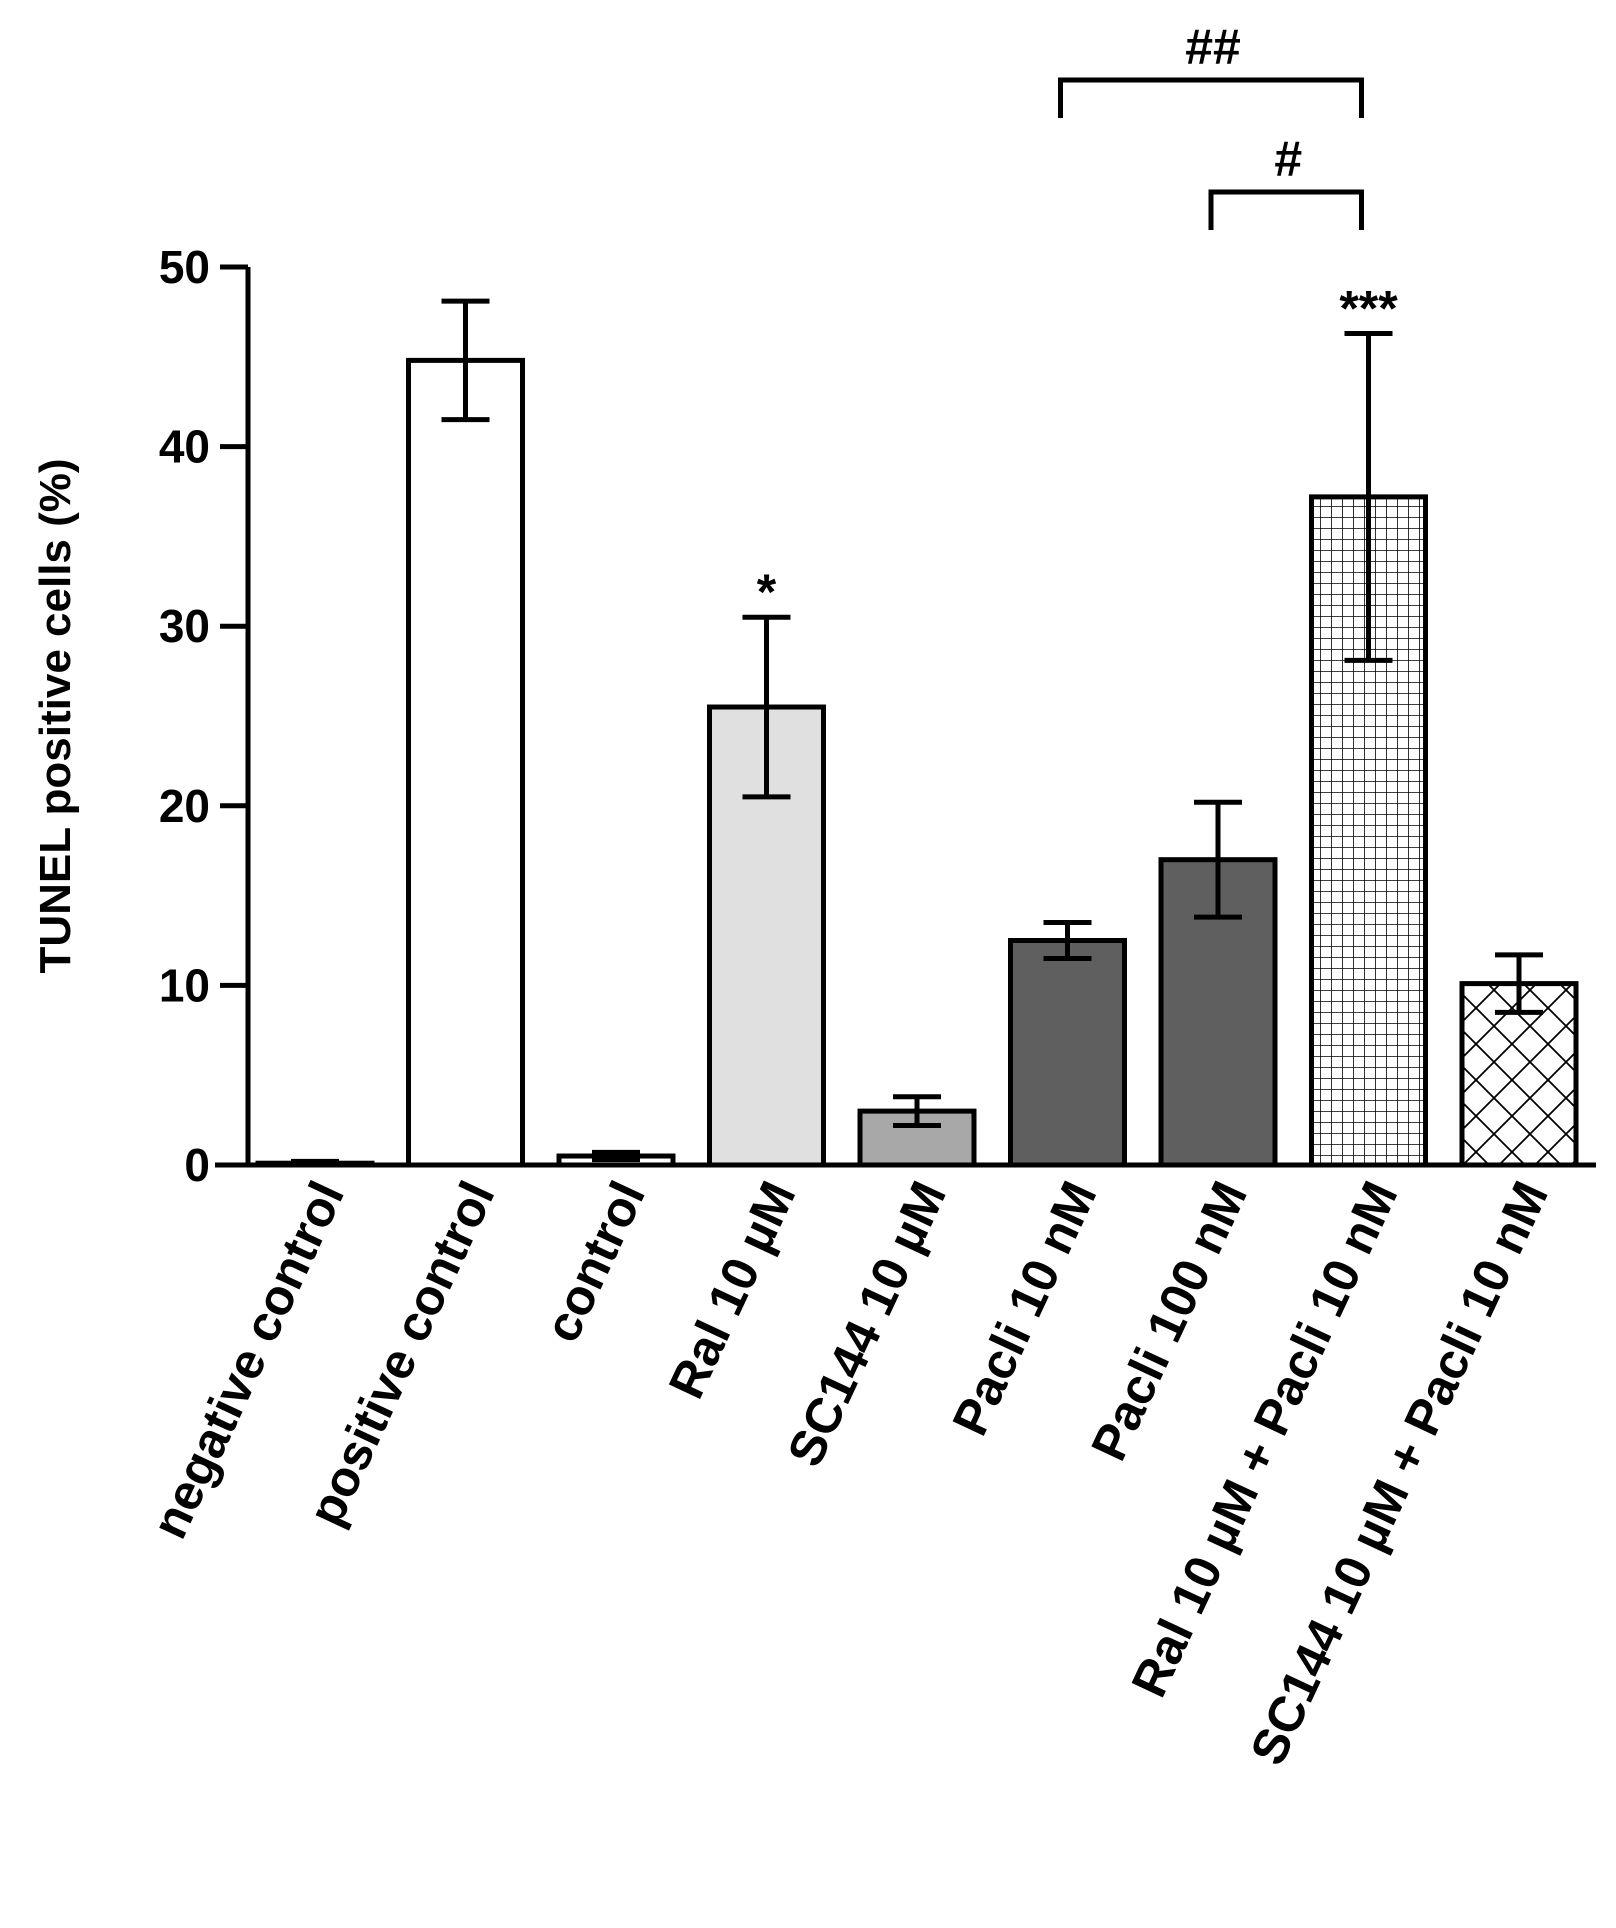 This screenshot has height=1928, width=1616. What do you see at coordinates (595, 1261) in the screenshot?
I see `category-label: control` at bounding box center [595, 1261].